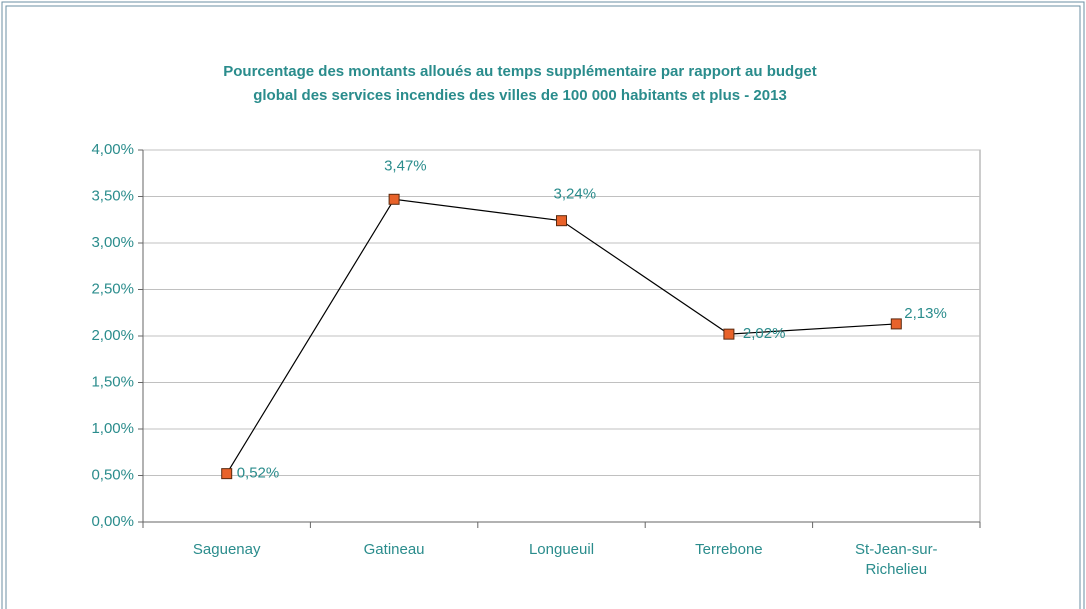  Describe the element at coordinates (226, 549) in the screenshot. I see `x-tick-label: Saguenay` at that location.